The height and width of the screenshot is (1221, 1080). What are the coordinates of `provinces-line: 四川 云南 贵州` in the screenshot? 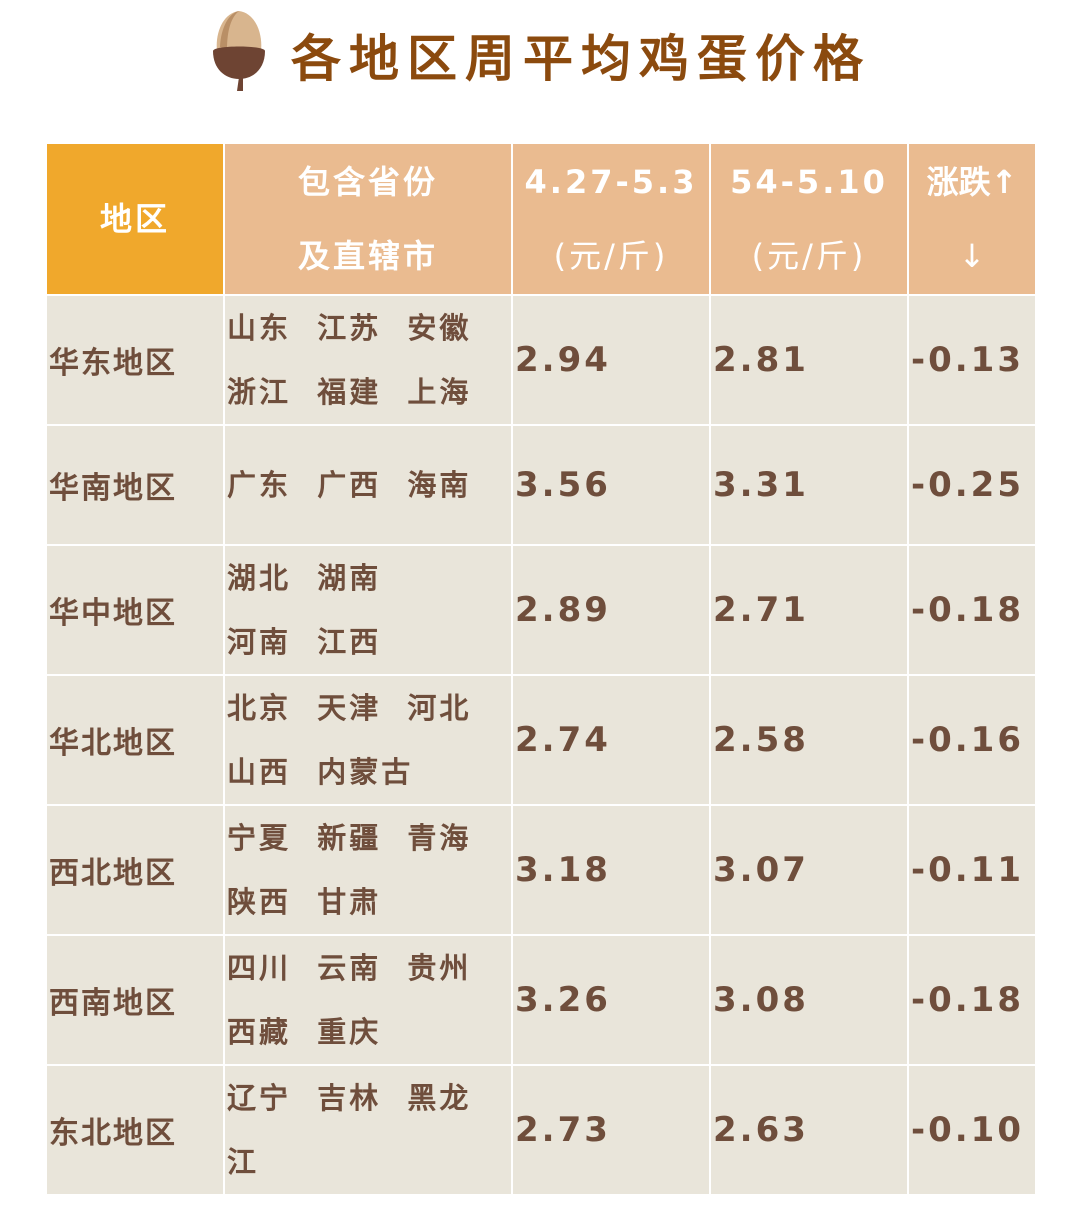 It's located at (349, 968).